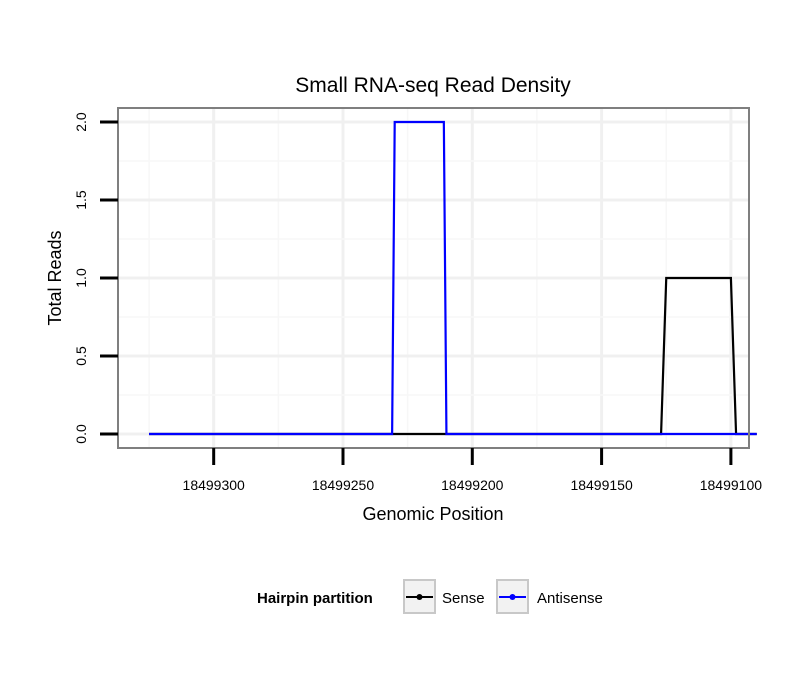 Image resolution: width=810 pixels, height=695 pixels. What do you see at coordinates (570, 598) in the screenshot?
I see `legend-label-antisense: Antisense` at bounding box center [570, 598].